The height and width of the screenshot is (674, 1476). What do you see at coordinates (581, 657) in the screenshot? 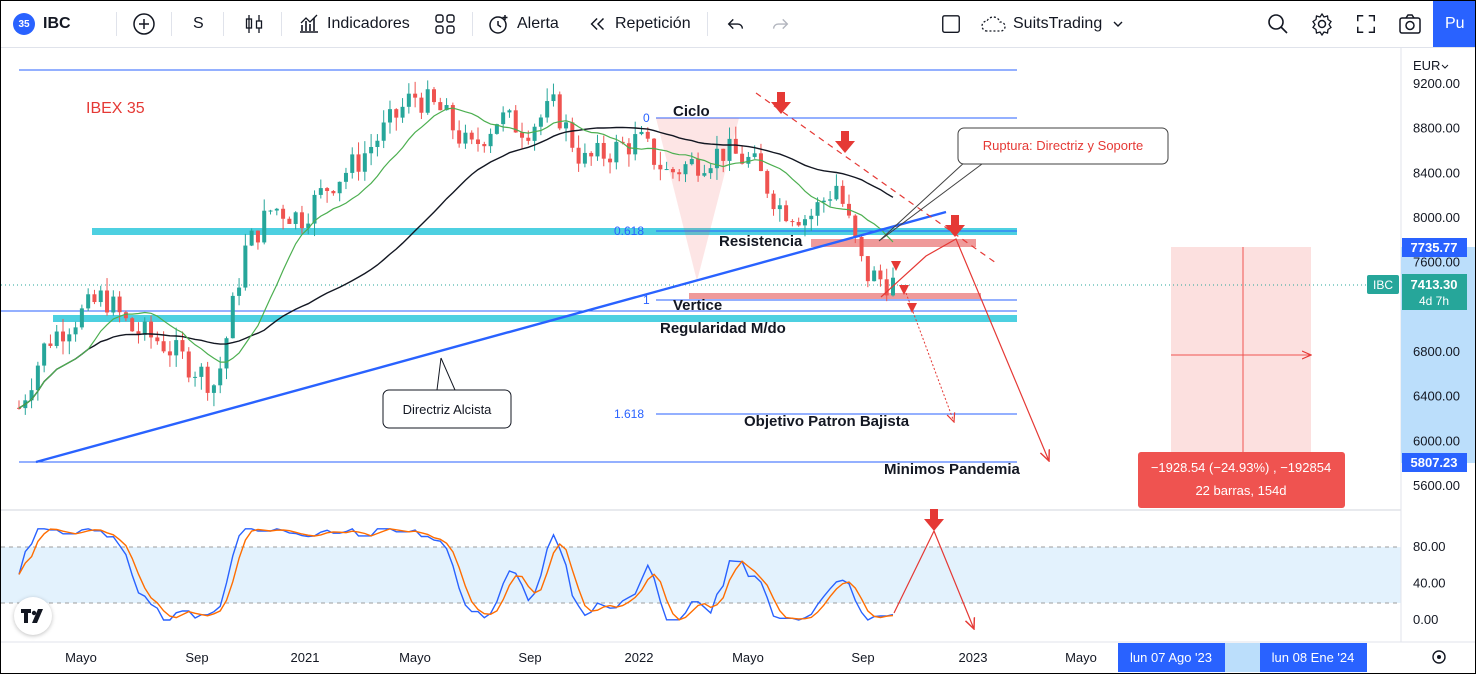
I see `time-scale: Mayo Sep 2021 Mayo Sep 2022 Mayo Sep 2023 Mayo` at bounding box center [581, 657].